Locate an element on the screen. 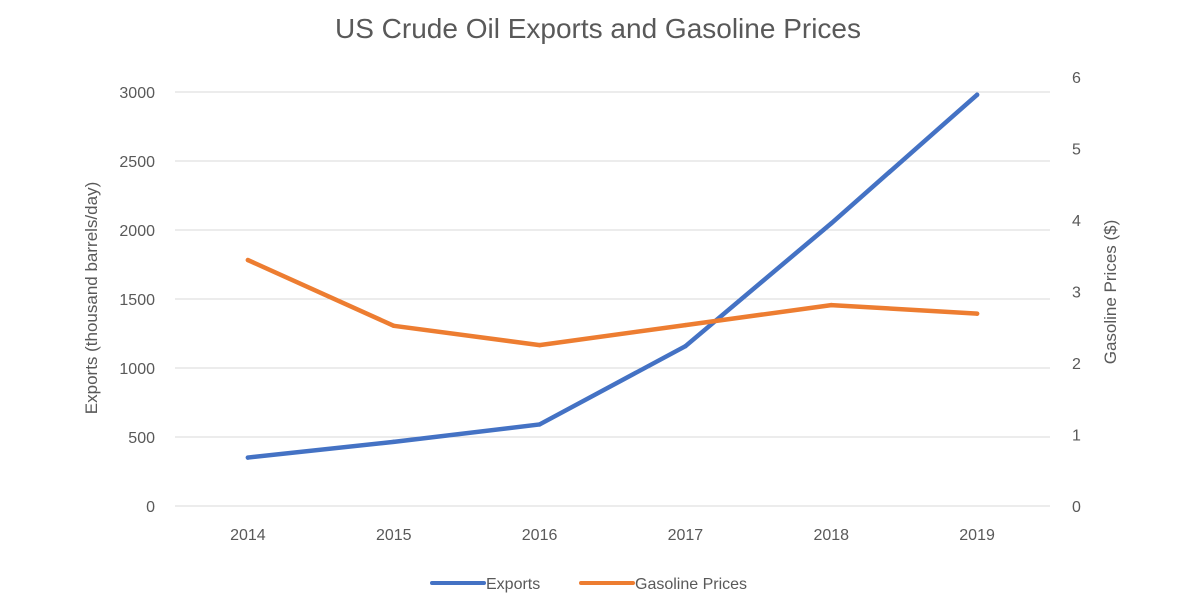  right-tick-label: 1 is located at coordinates (1076, 436).